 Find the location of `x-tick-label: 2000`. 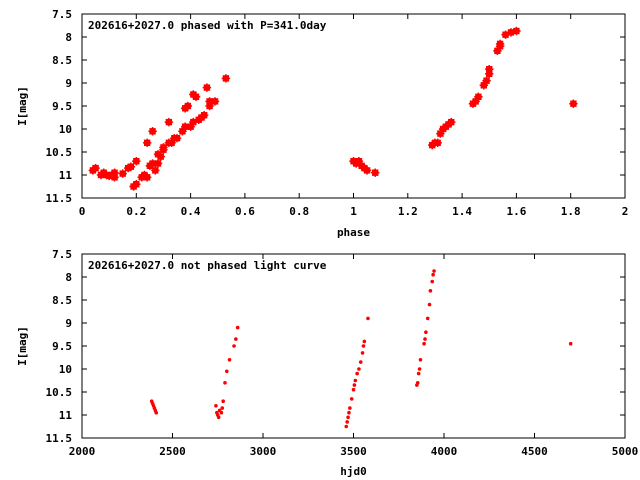

x-tick-label: 2000 is located at coordinates (82, 451).